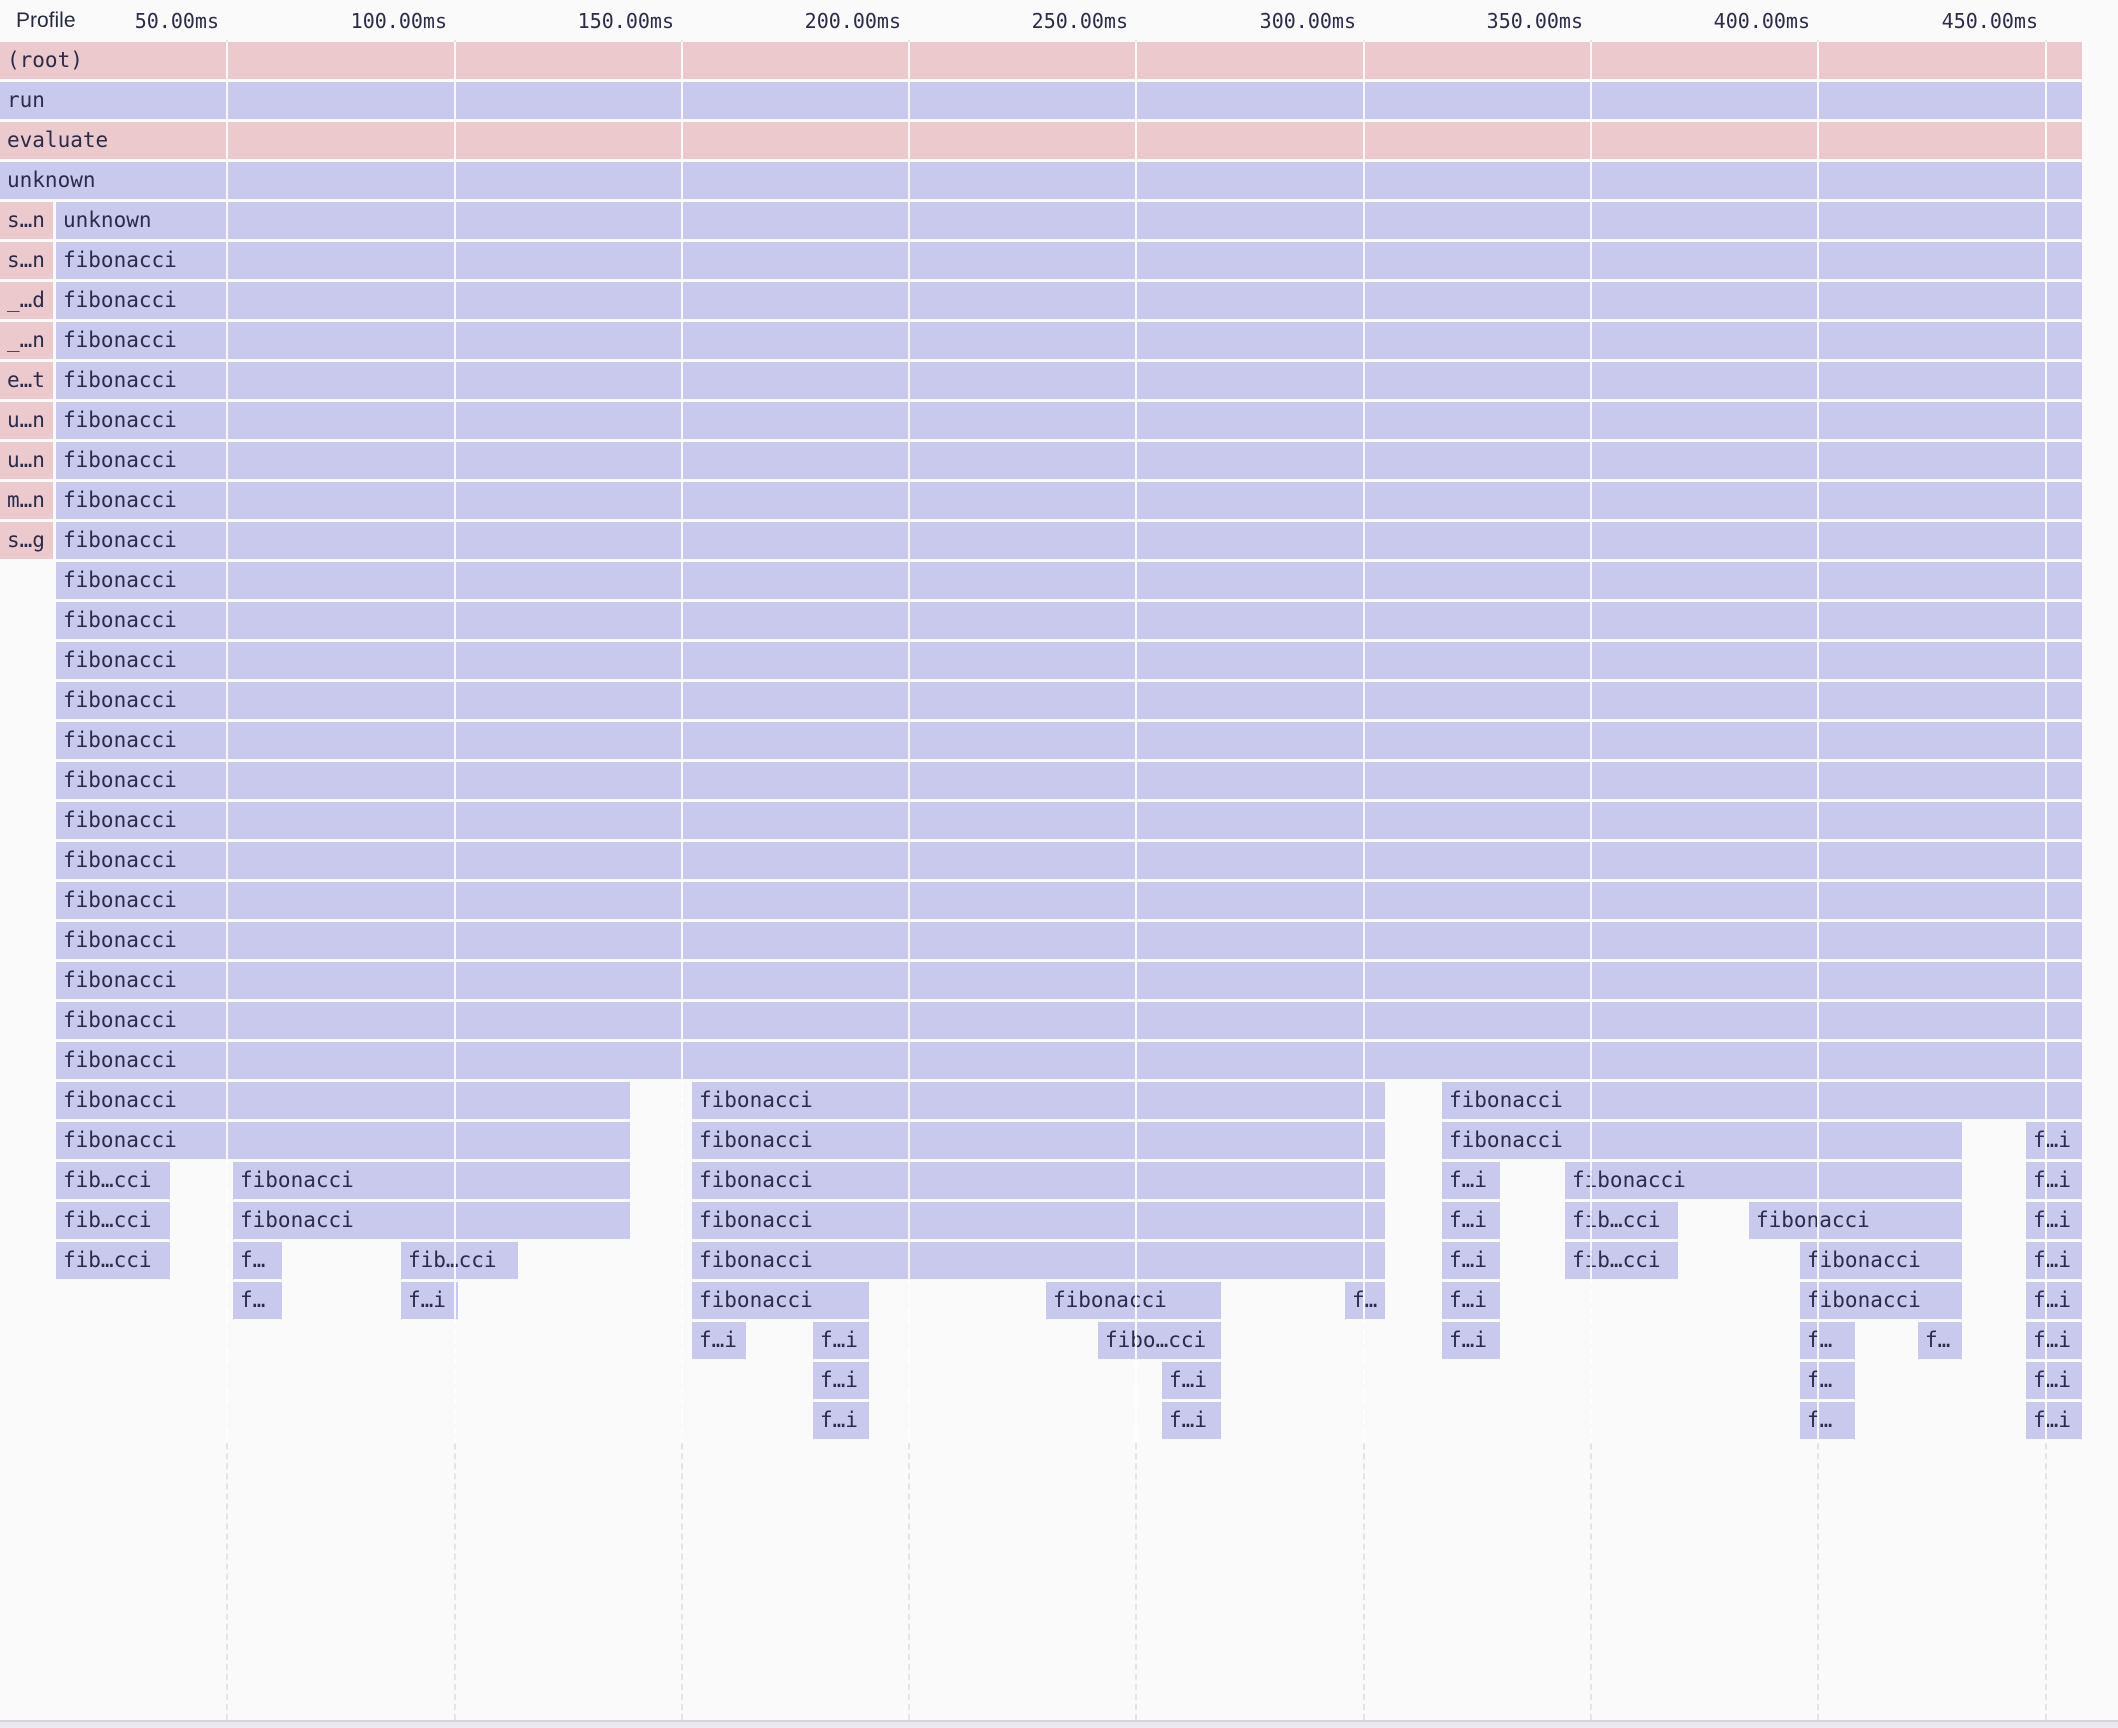  I want to click on time-tick-label: 50.00ms, so click(176, 21).